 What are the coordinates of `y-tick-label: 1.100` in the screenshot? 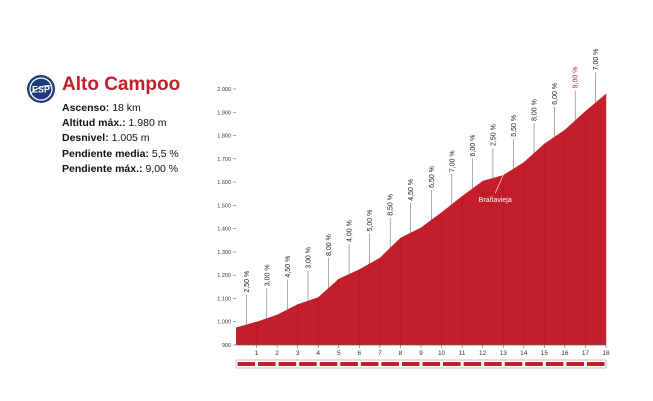 It's located at (224, 299).